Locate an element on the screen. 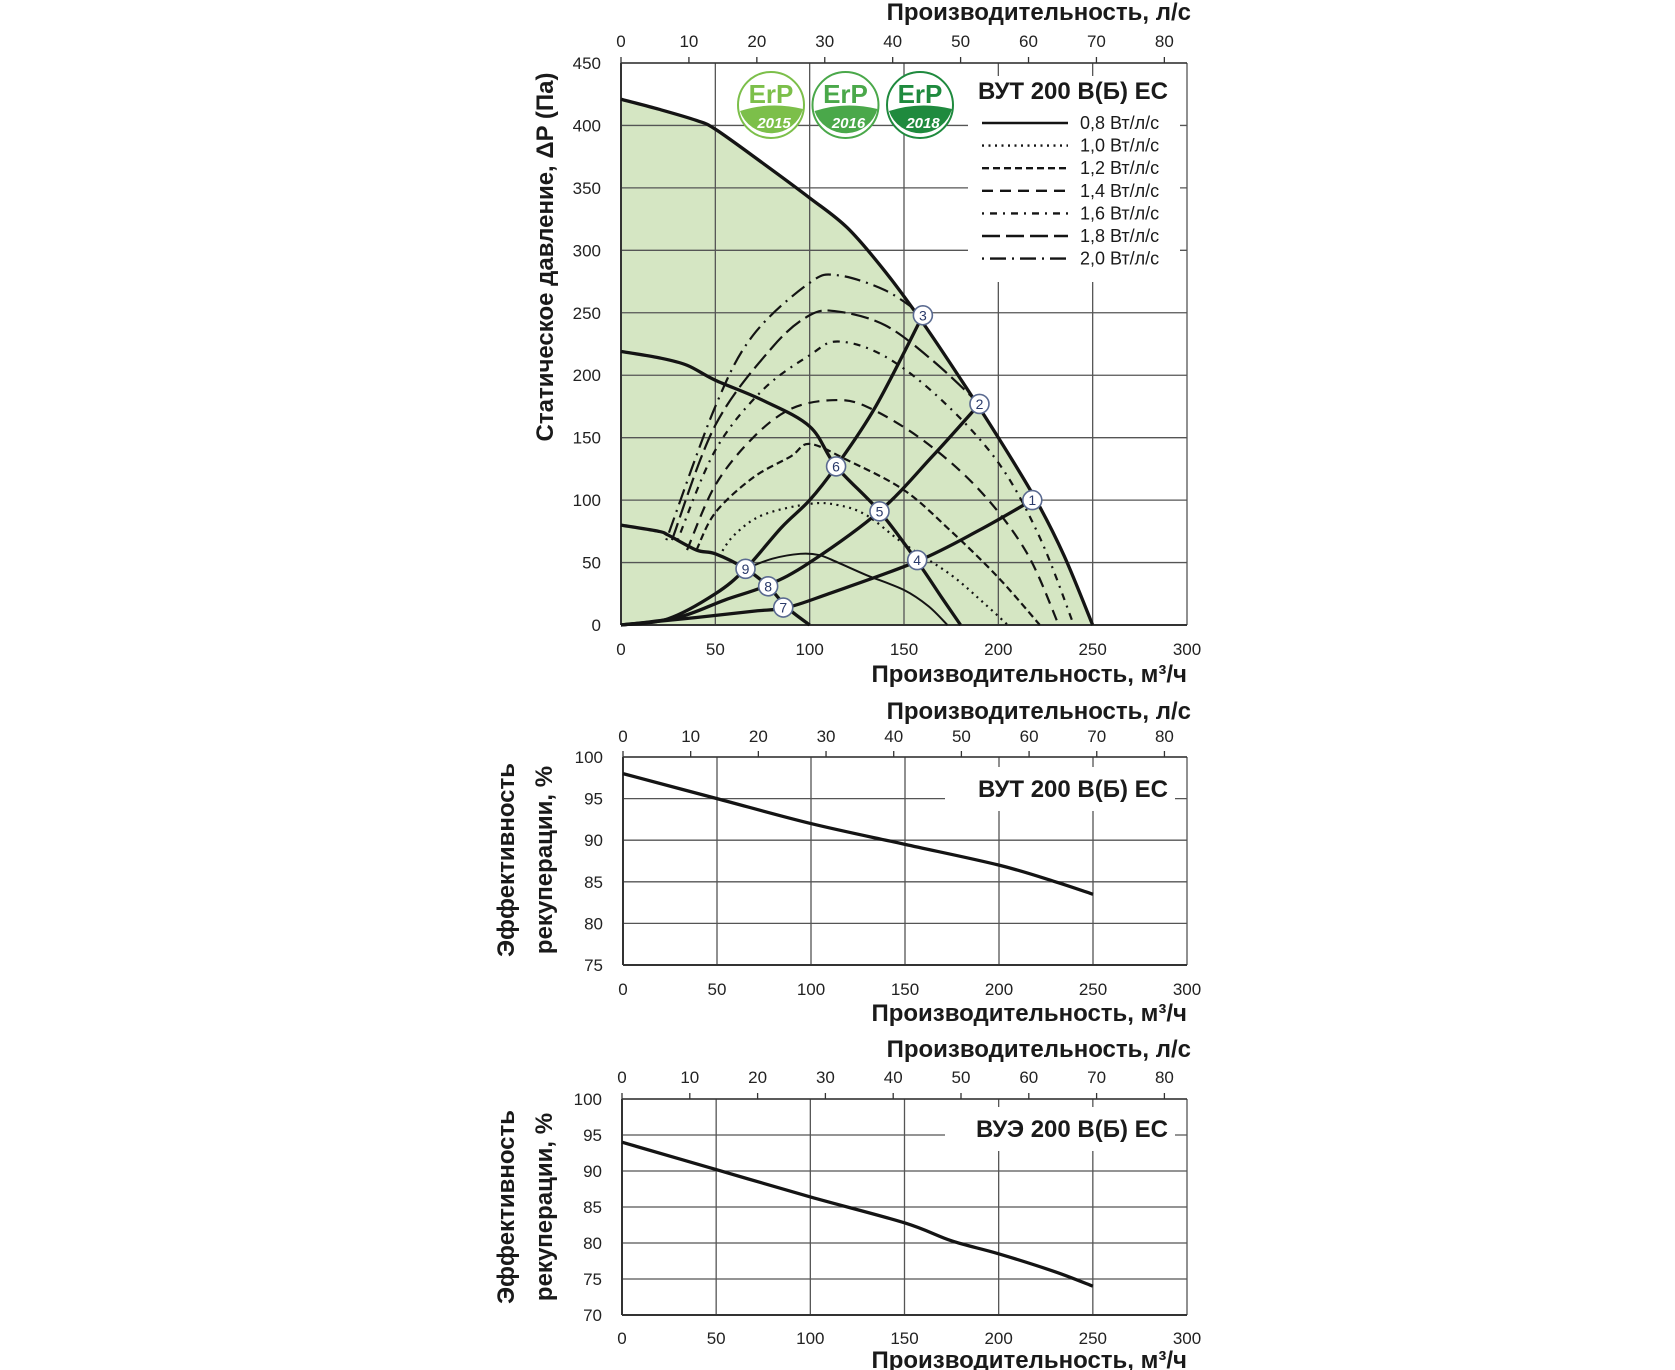 Image resolution: width=1675 pixels, height=1370 pixels. legend-label: 0,8 Вт/л/с is located at coordinates (1119, 123).